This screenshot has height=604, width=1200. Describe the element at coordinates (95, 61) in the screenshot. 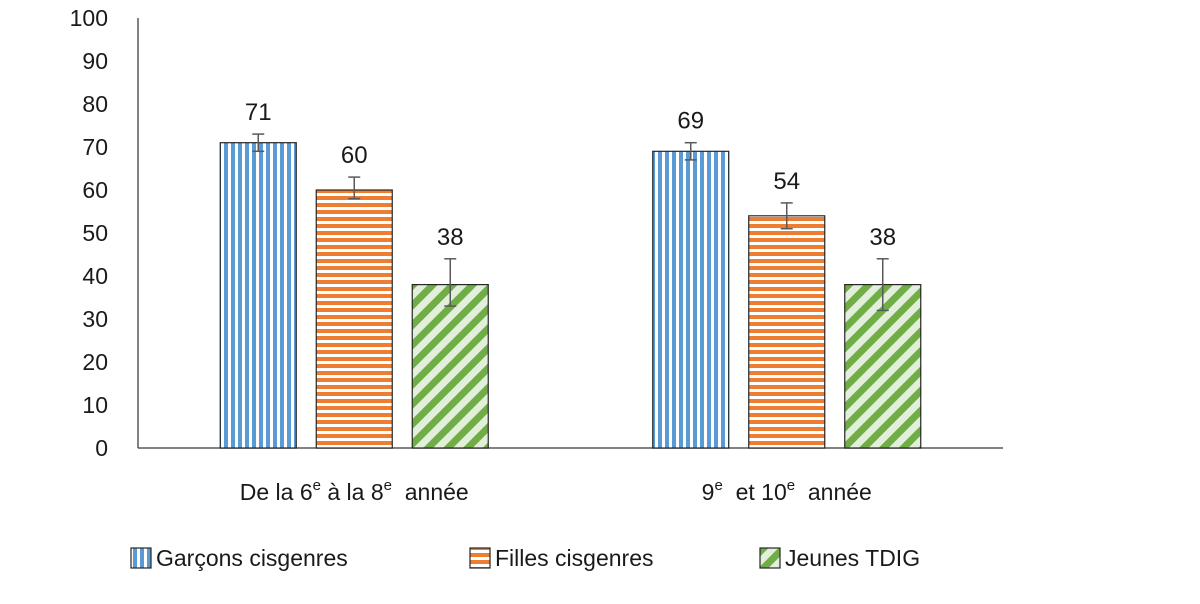

I see `y-tick-label: 90` at that location.